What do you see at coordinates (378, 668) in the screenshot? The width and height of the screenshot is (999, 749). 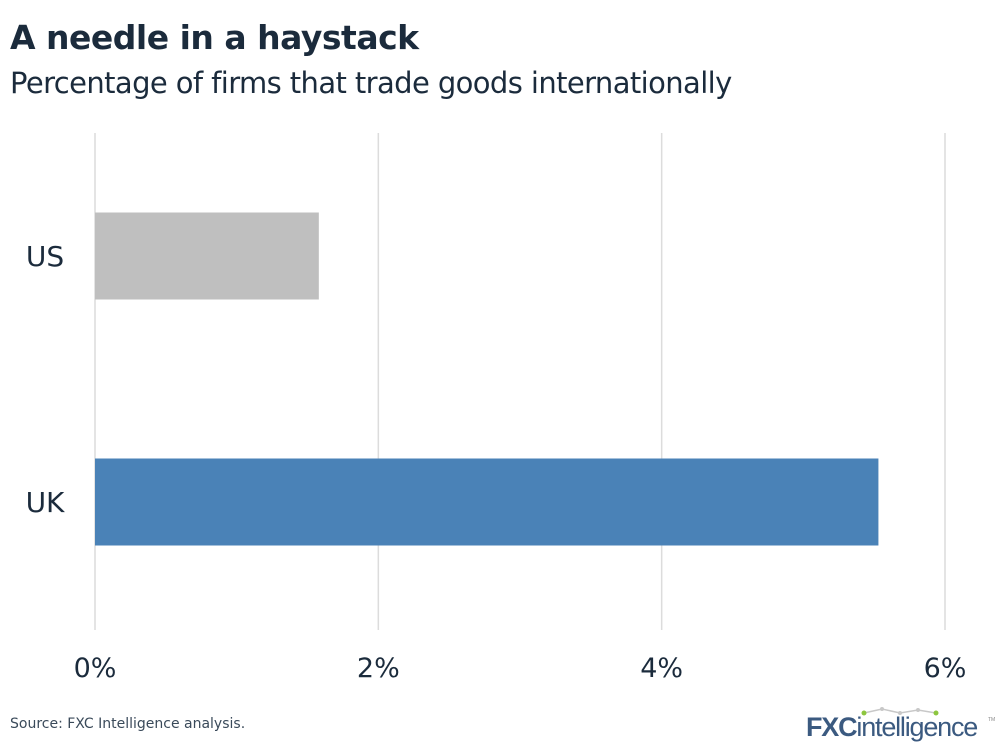 I see `x-tick-label: 2%` at bounding box center [378, 668].